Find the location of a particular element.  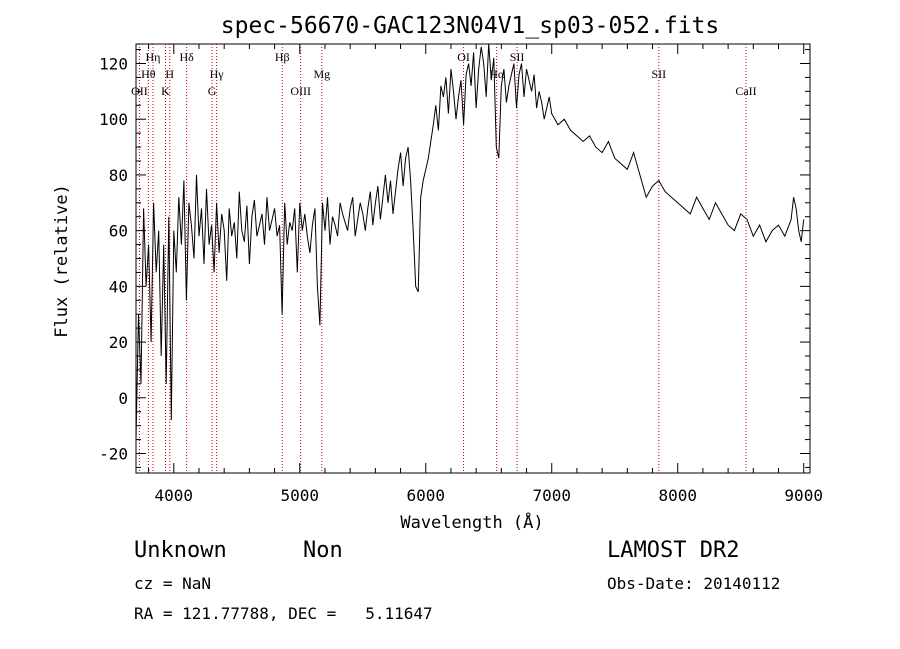

spectral-line-label: Hα is located at coordinates (497, 74).